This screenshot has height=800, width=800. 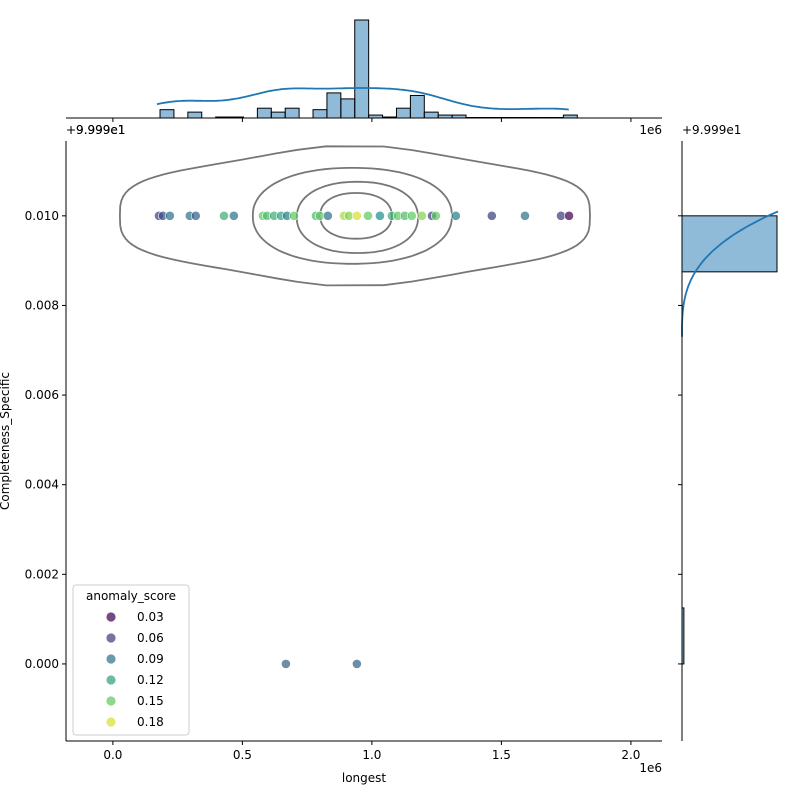 What do you see at coordinates (150, 701) in the screenshot?
I see `legend-label: 0.15` at bounding box center [150, 701].